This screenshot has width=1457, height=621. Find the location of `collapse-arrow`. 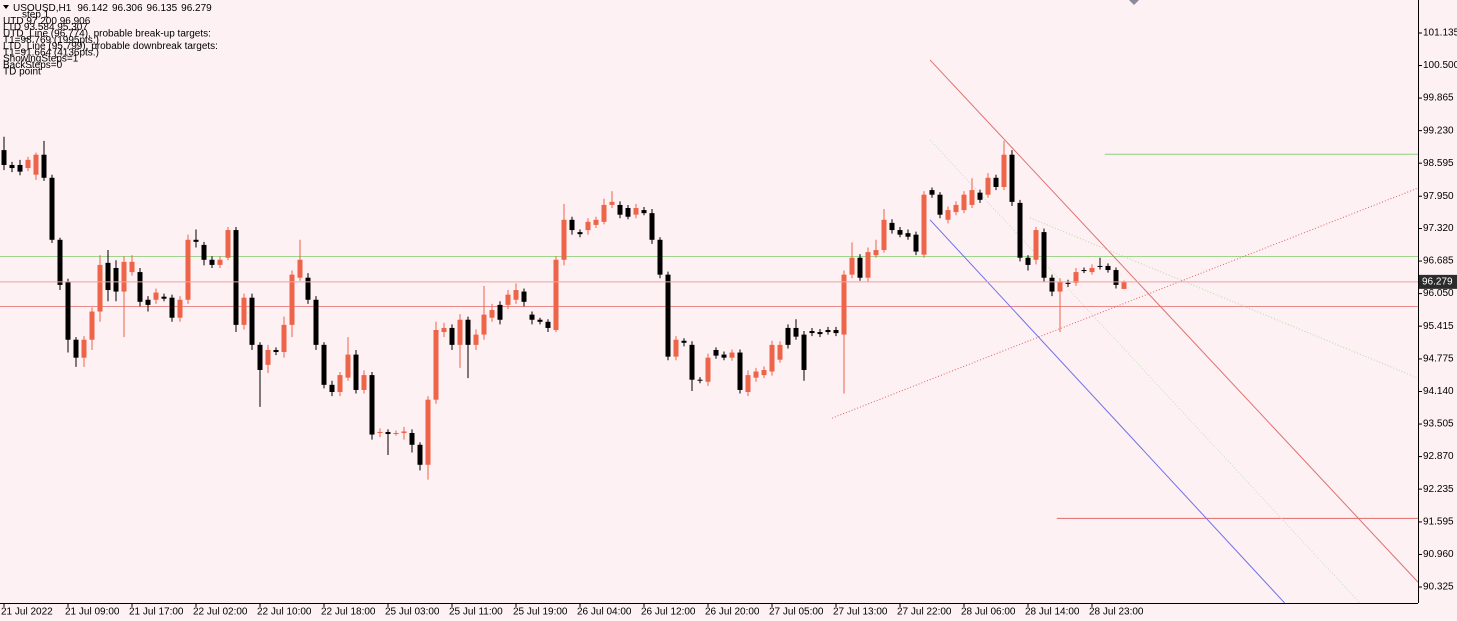

collapse-arrow is located at coordinates (6, 7).